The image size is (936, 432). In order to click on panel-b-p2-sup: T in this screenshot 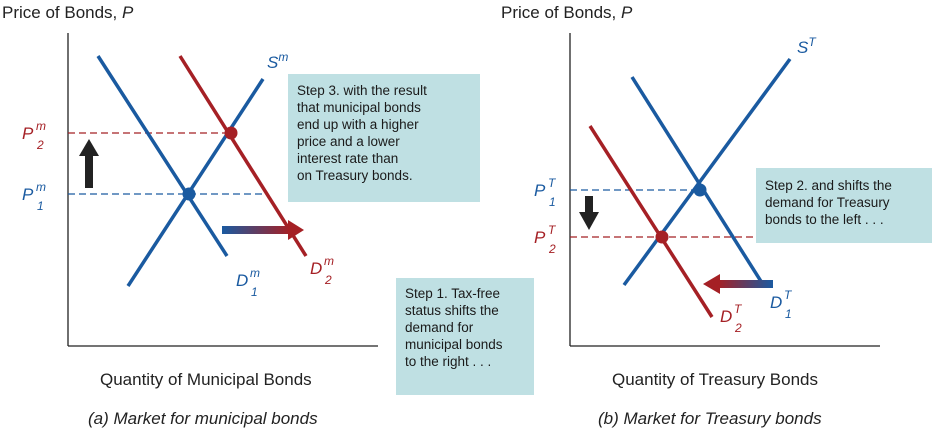, I will do `click(552, 230)`.